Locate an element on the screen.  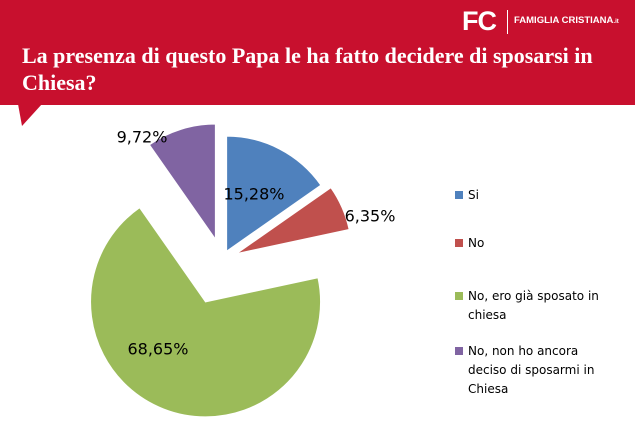
legend-label: No is located at coordinates (476, 243).